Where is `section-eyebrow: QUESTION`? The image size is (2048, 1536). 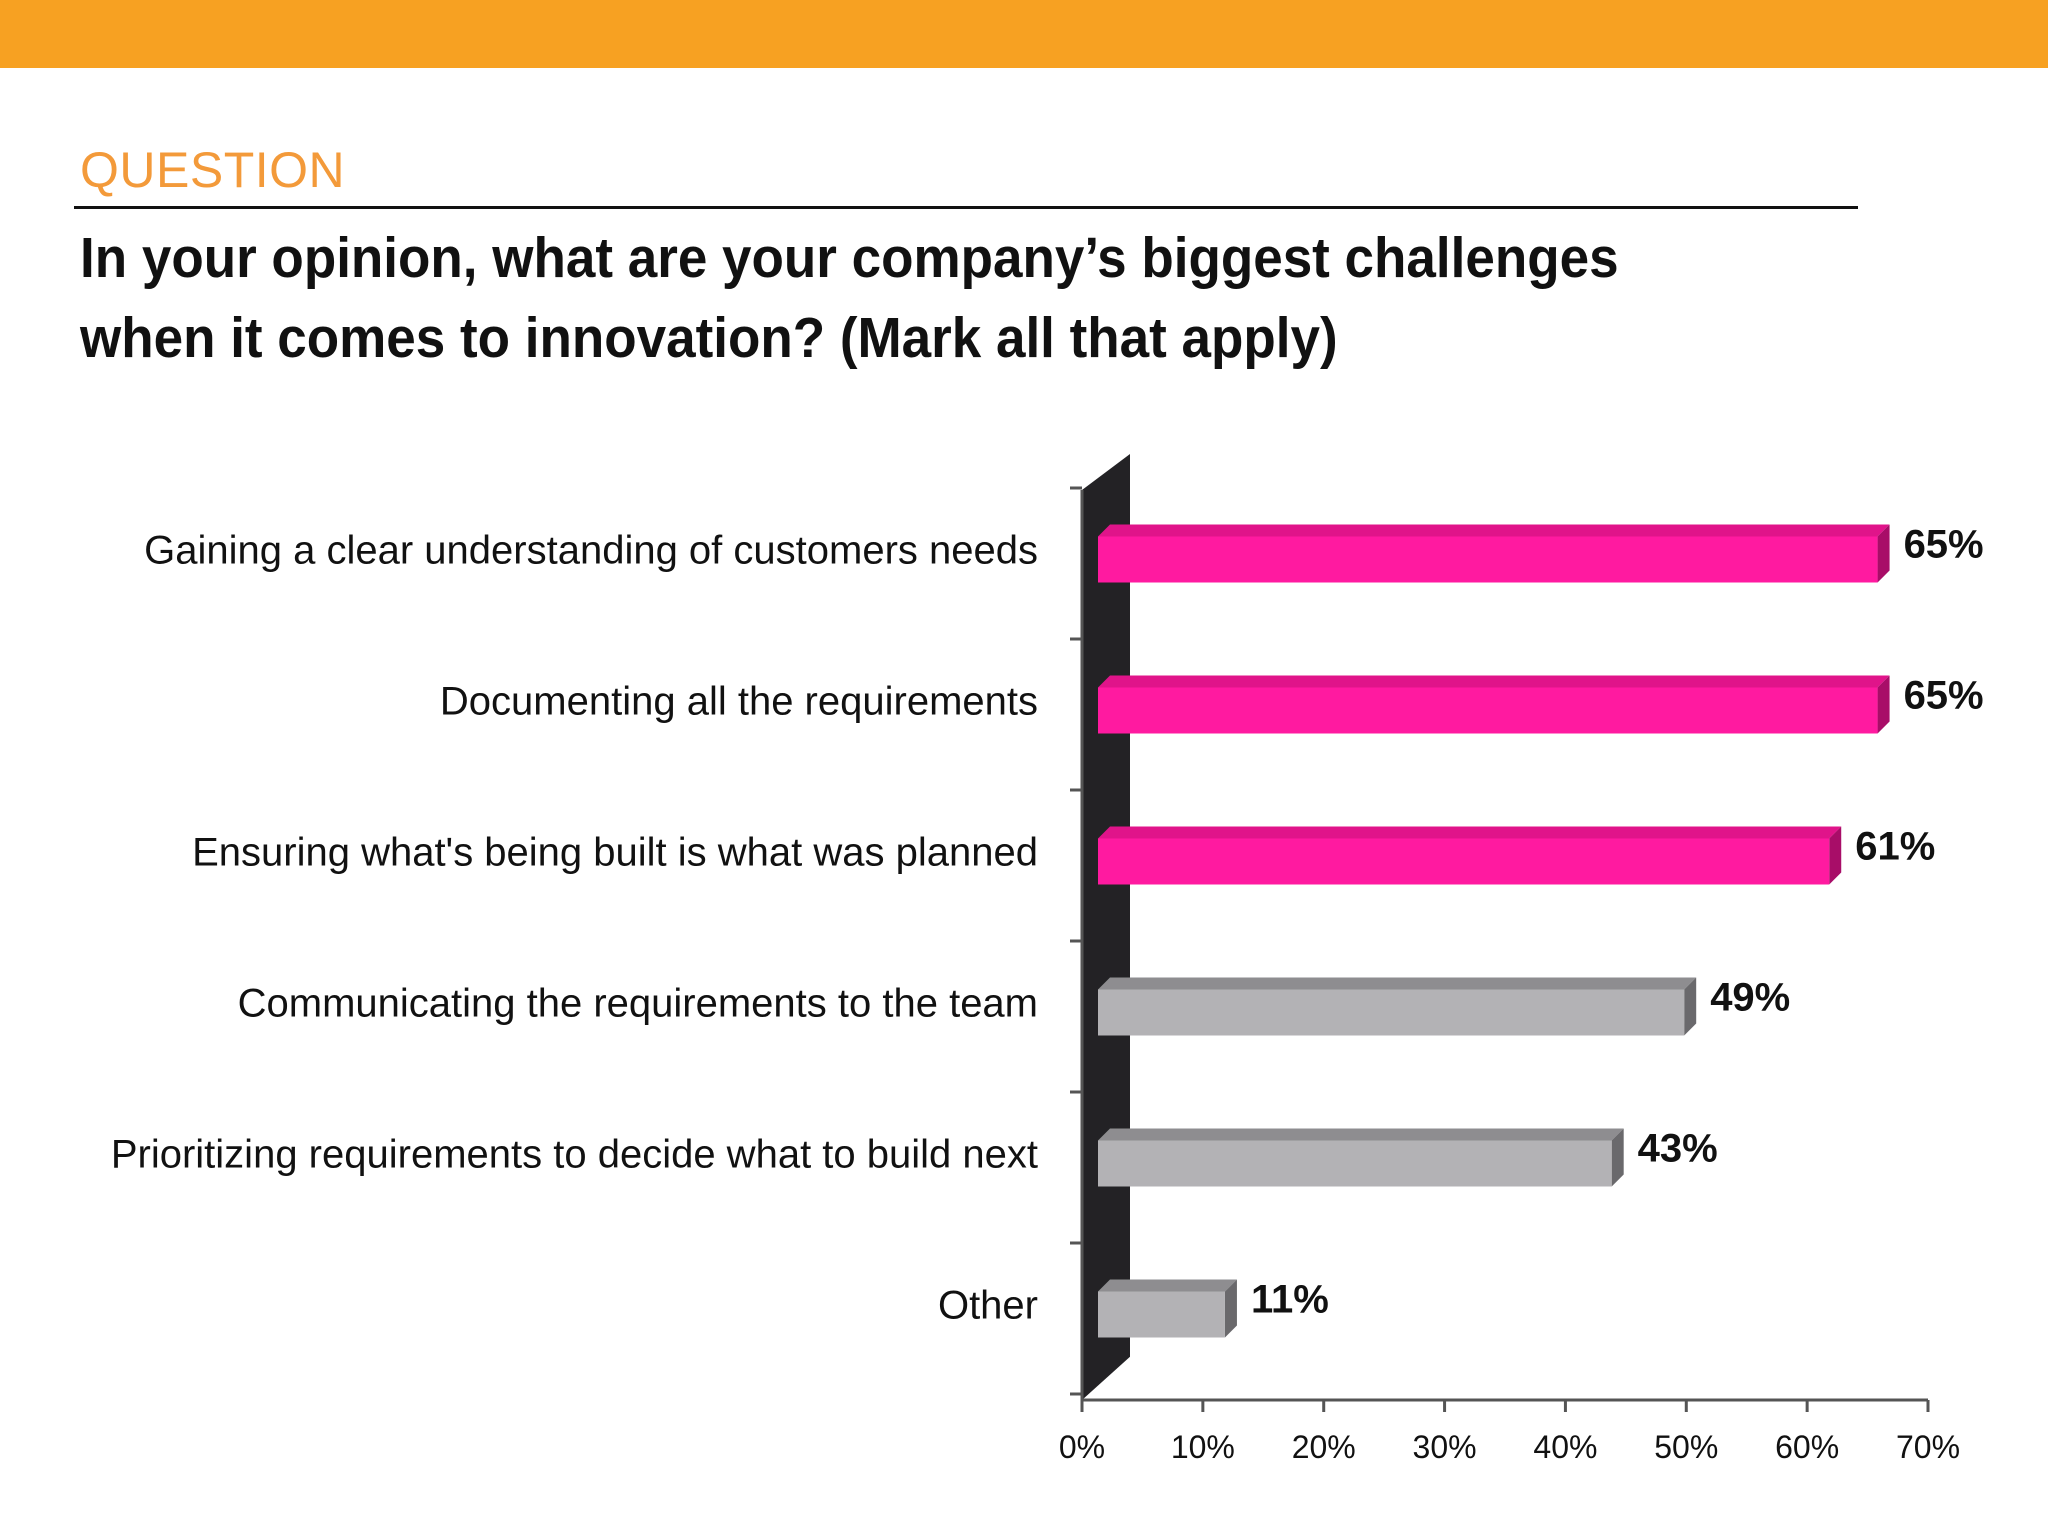 section-eyebrow: QUESTION is located at coordinates (213, 170).